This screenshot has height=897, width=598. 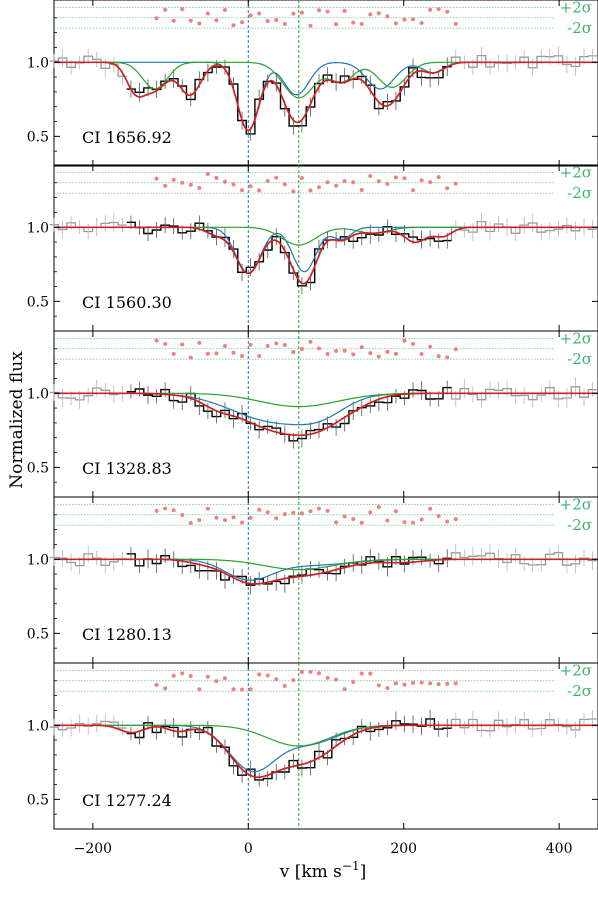 What do you see at coordinates (248, 849) in the screenshot?
I see `x-tick-label: 0` at bounding box center [248, 849].